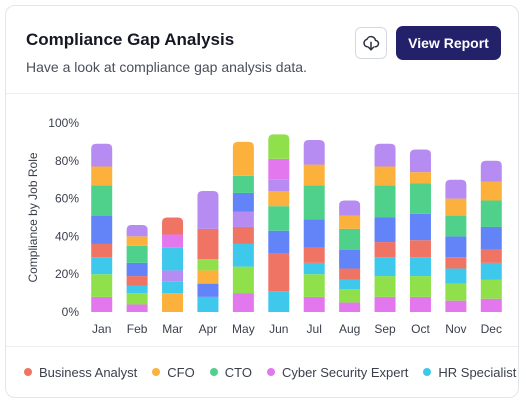 Image resolution: width=526 pixels, height=405 pixels. Describe the element at coordinates (63, 123) in the screenshot. I see `y-tick-label: 100%` at that location.